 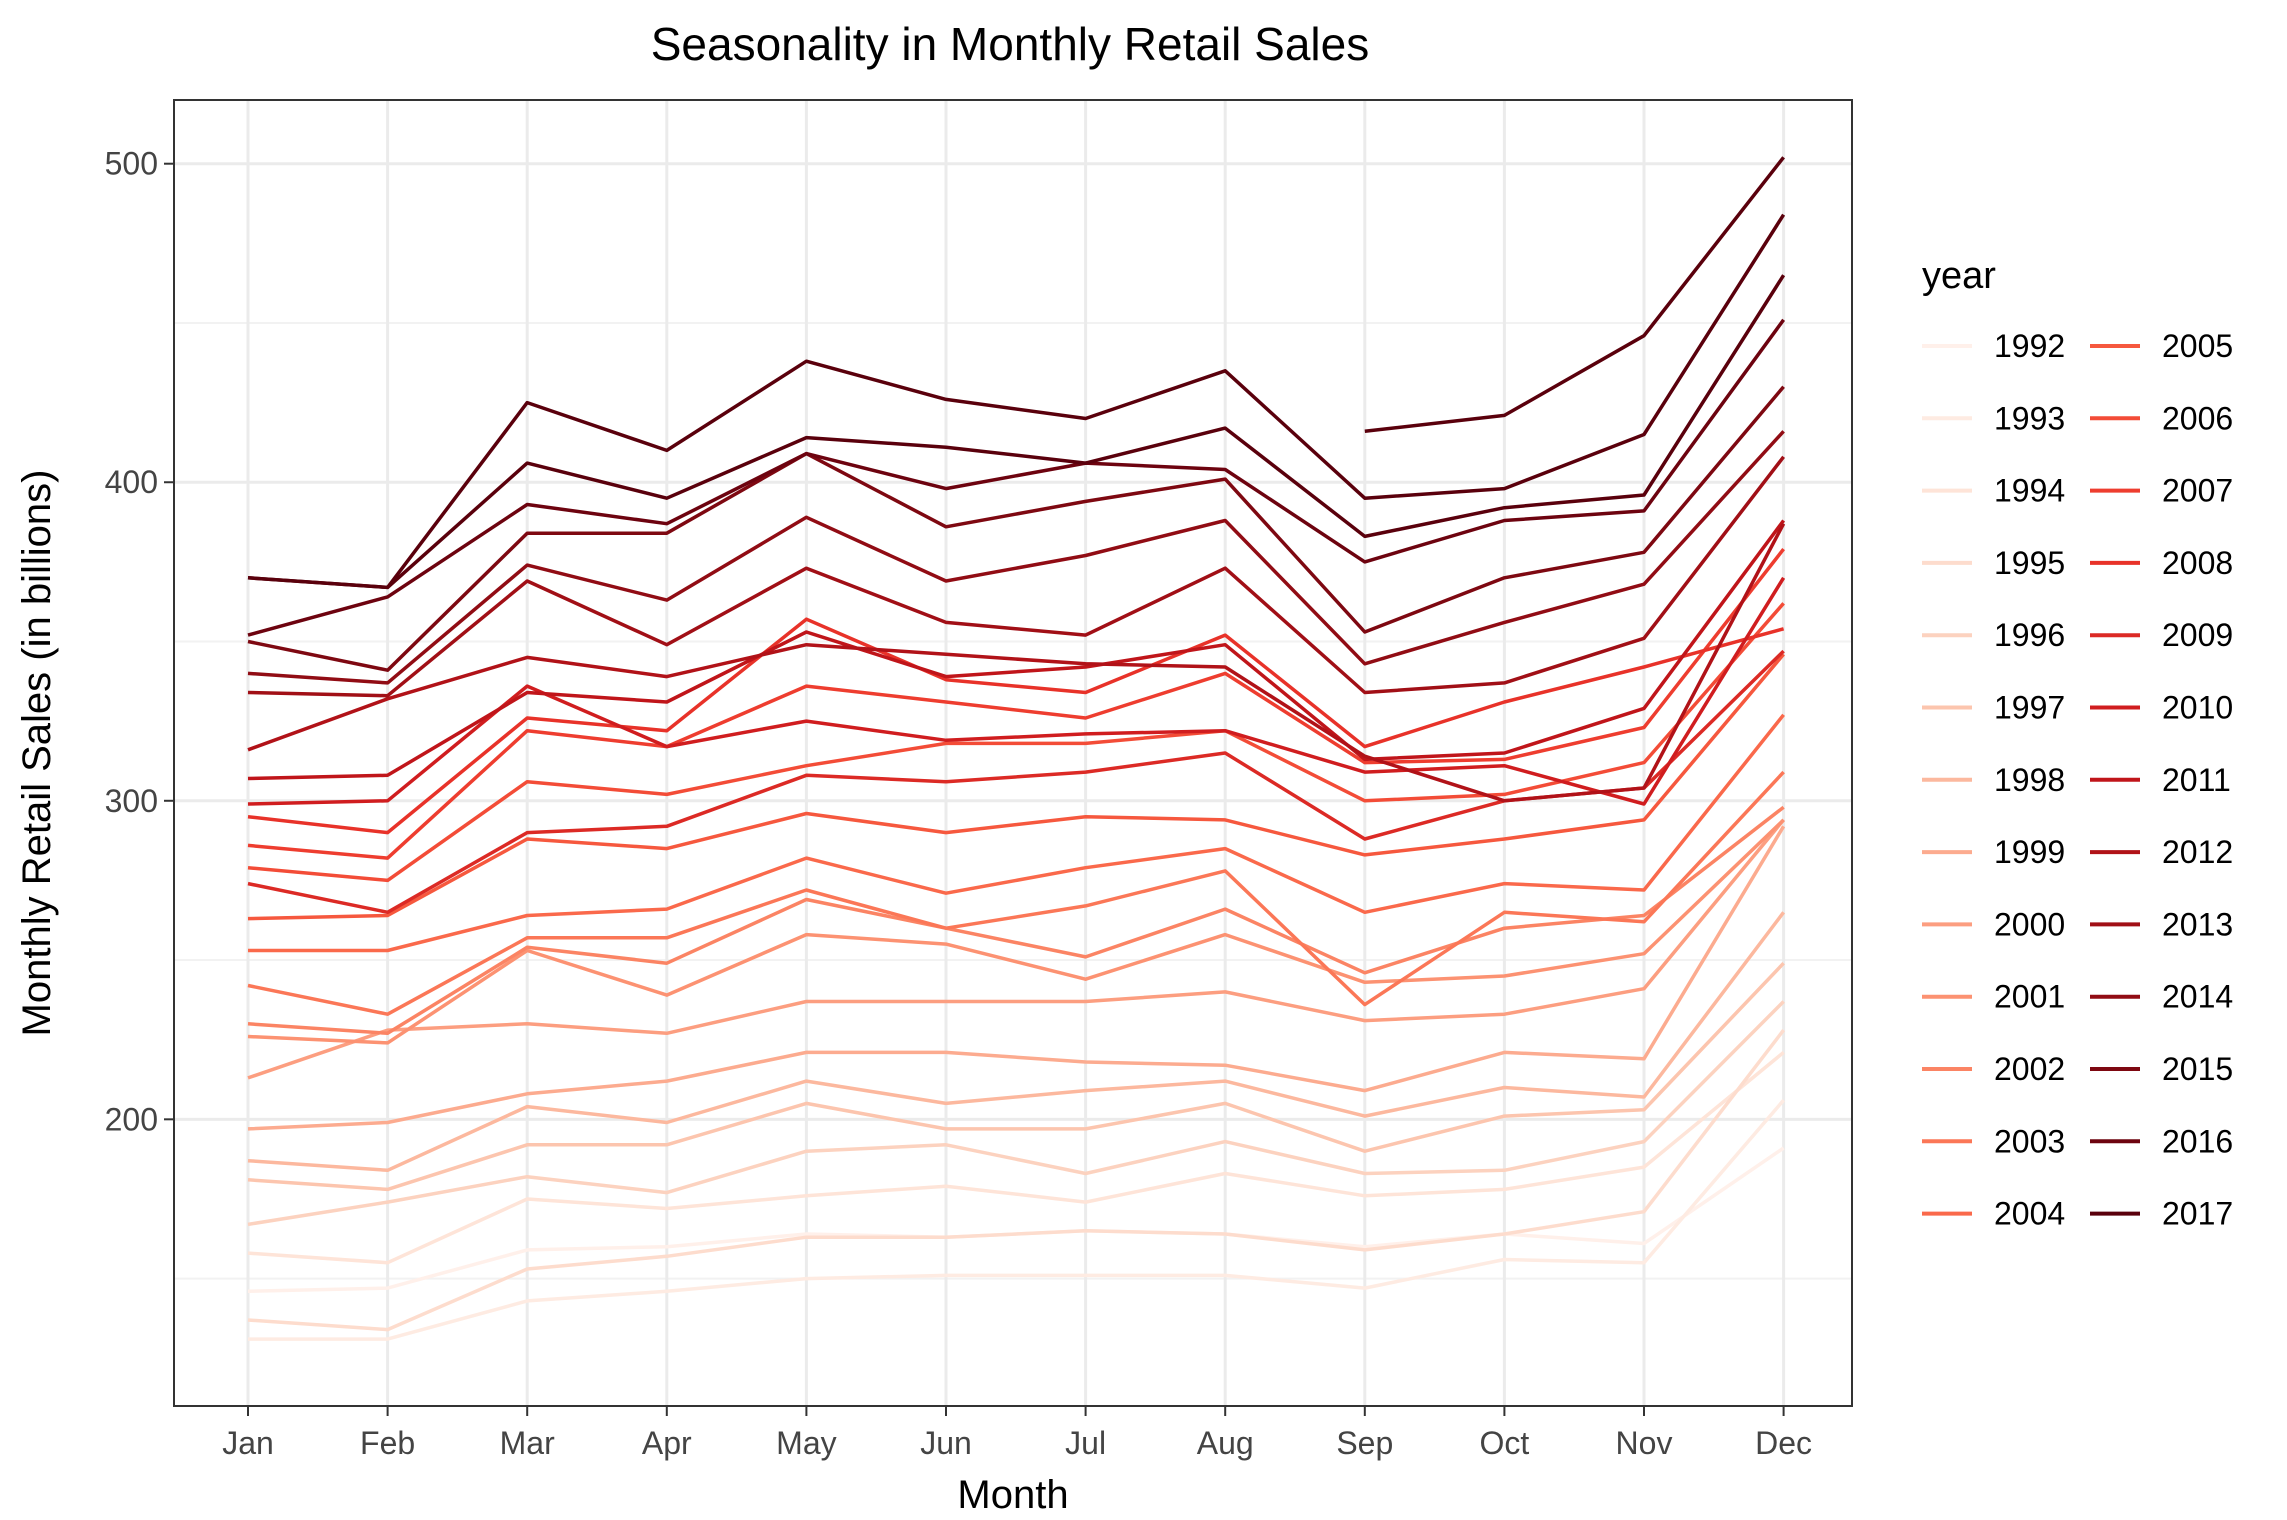 I want to click on legend-label-1998: 1998, so click(x=2029, y=780).